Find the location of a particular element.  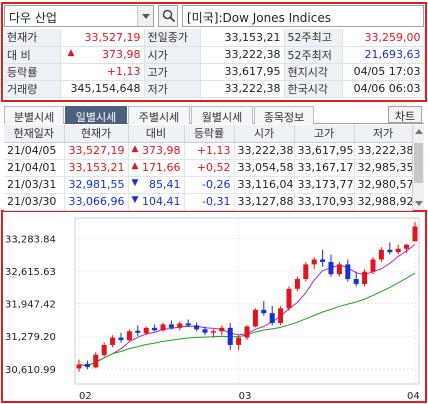

column-header: 대비 is located at coordinates (156, 134).